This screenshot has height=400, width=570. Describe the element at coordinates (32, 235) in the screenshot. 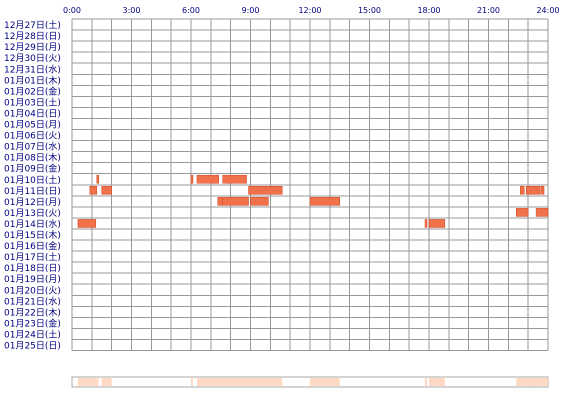

I see `row-label: 01月15日(木)` at that location.